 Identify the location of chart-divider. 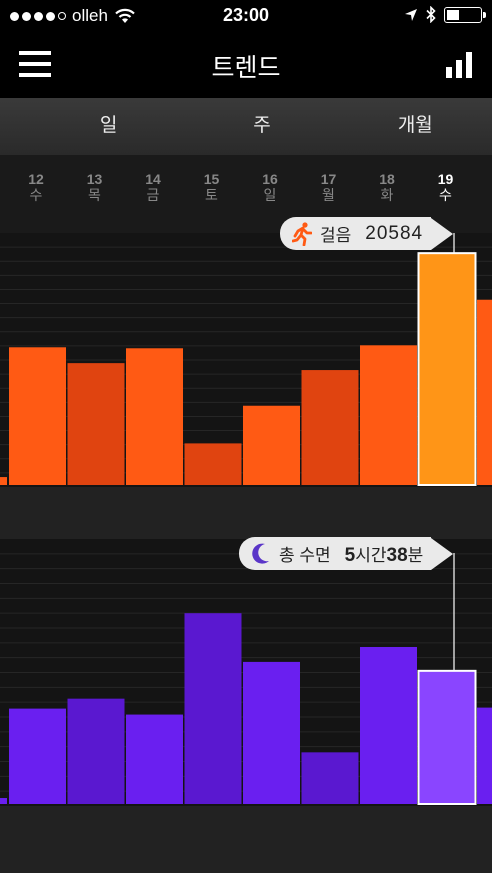
(246, 513).